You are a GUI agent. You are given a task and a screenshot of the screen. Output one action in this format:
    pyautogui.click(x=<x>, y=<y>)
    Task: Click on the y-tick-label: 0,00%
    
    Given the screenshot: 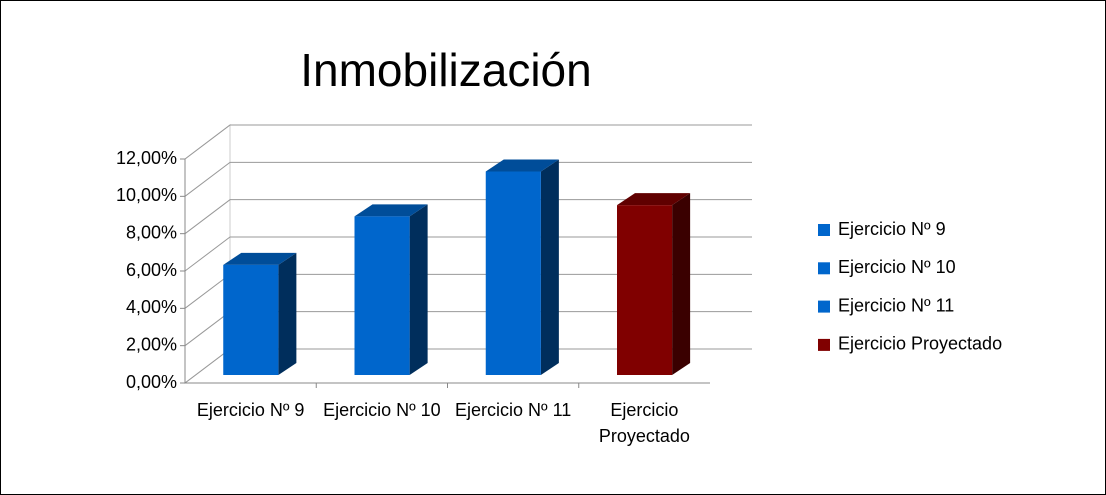 What is the action you would take?
    pyautogui.click(x=151, y=382)
    